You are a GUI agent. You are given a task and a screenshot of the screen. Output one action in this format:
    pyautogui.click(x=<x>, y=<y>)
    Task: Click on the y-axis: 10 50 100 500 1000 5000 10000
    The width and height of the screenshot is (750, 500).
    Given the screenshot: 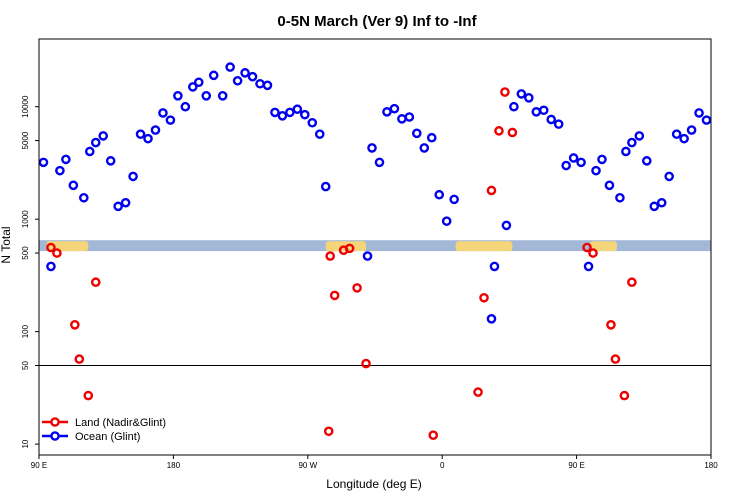 What is the action you would take?
    pyautogui.click(x=30, y=272)
    